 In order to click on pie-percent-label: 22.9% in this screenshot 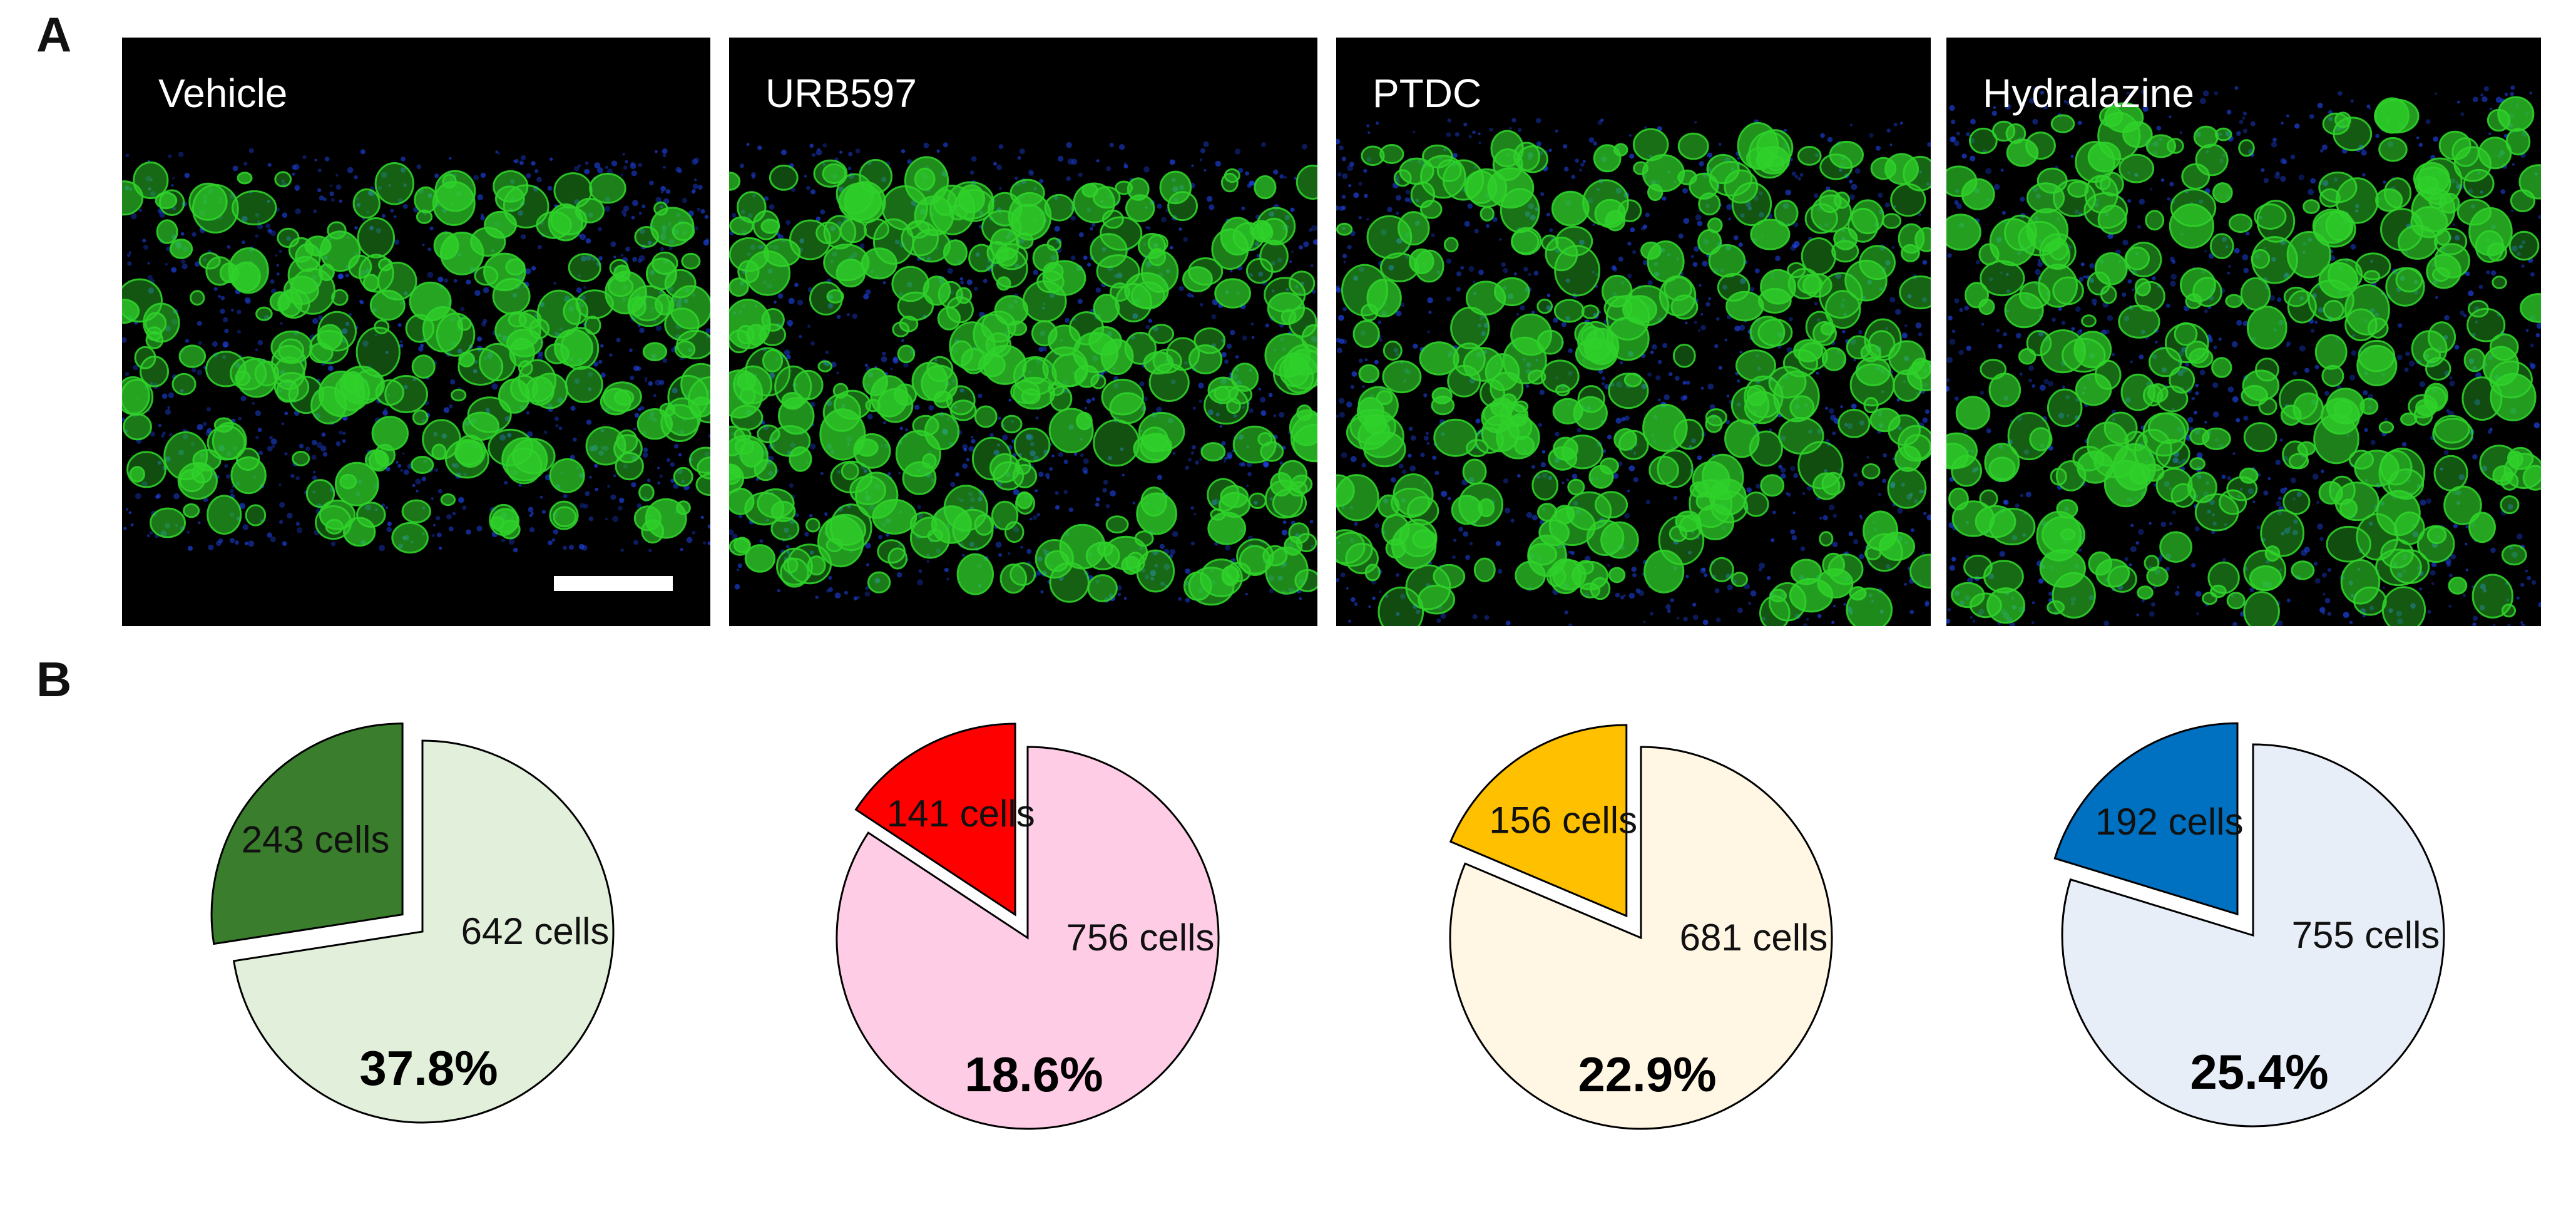, I will do `click(1647, 1074)`.